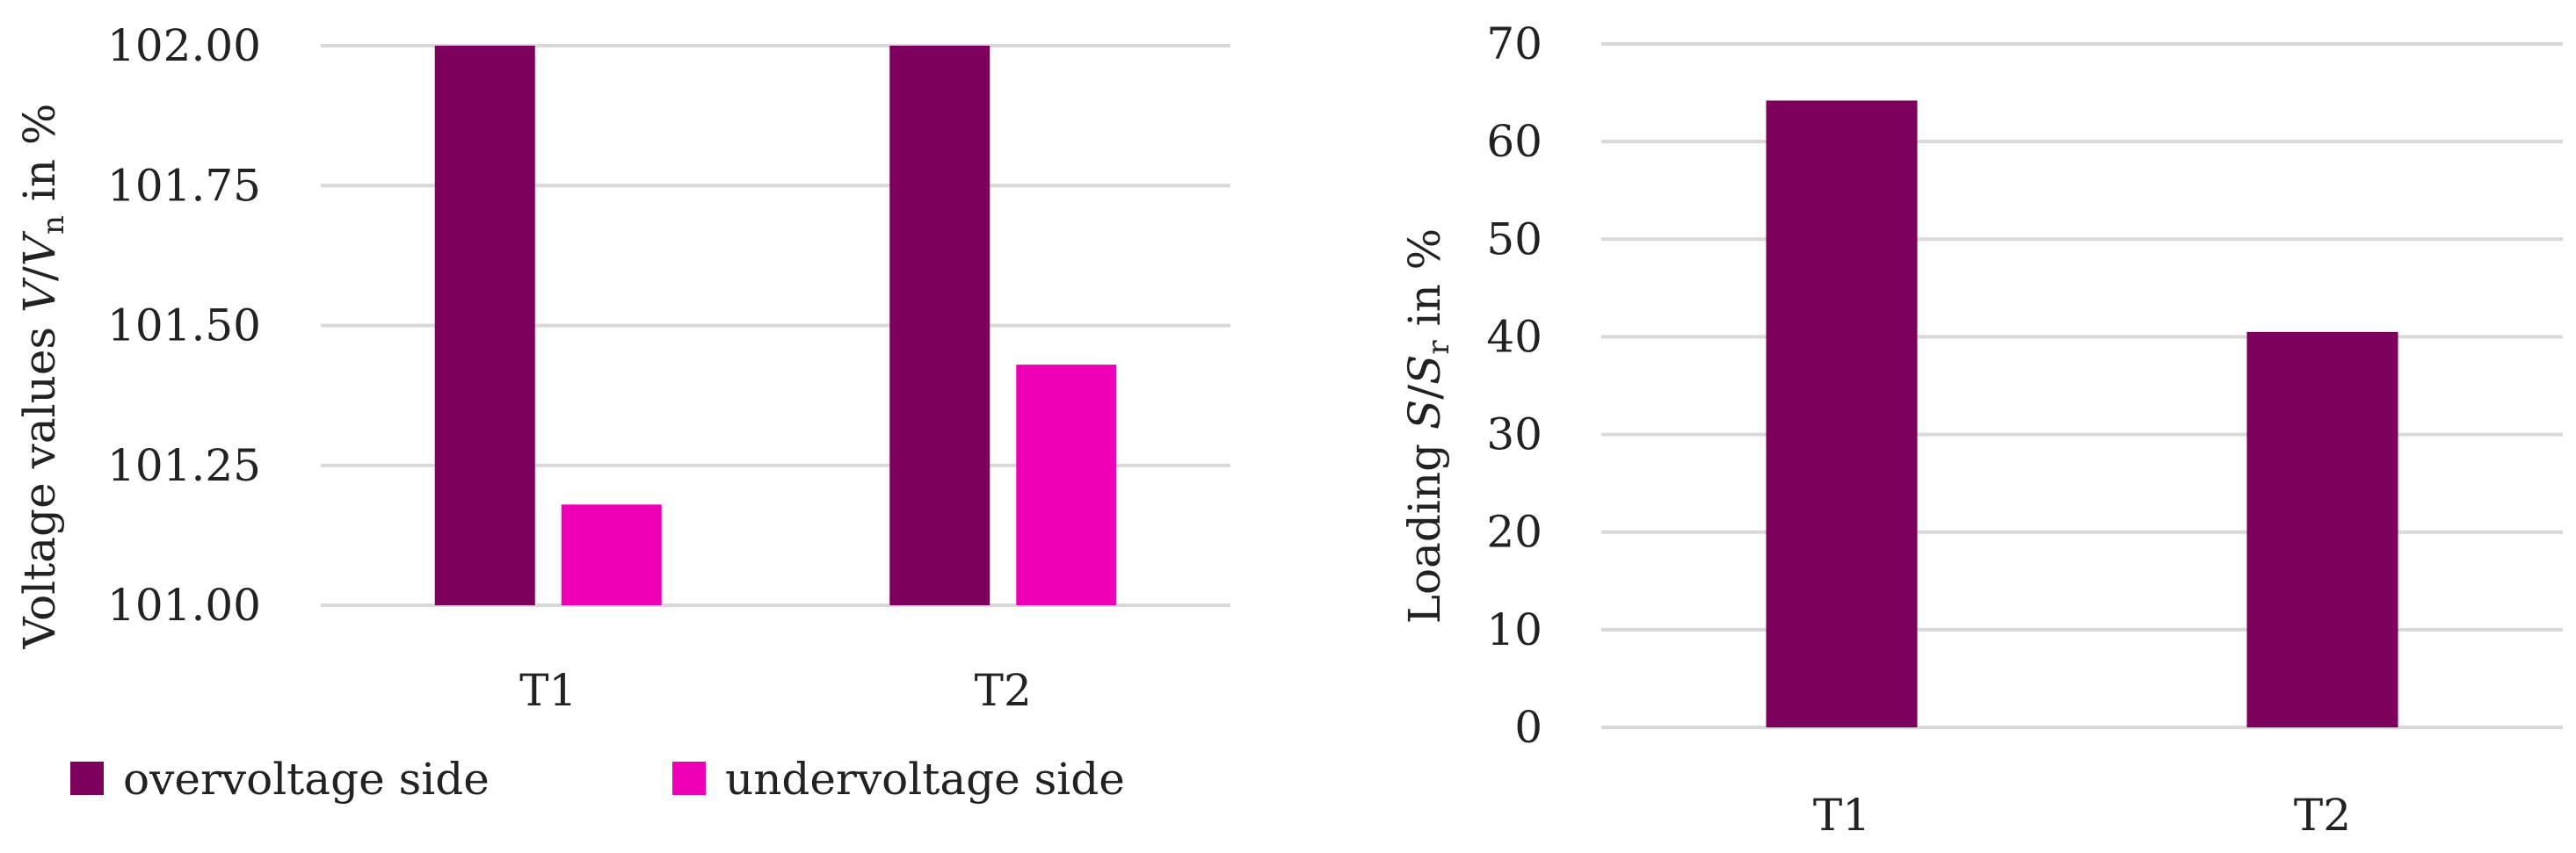  Describe the element at coordinates (53, 225) in the screenshot. I see `voltage-ylabel-sub: n` at that location.